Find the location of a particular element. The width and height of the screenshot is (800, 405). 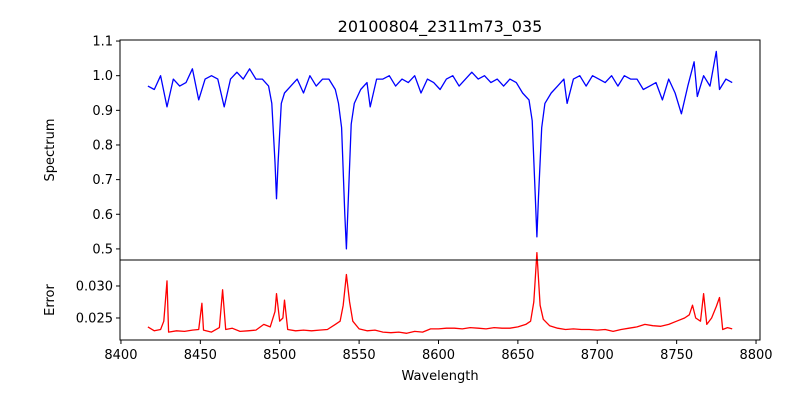

y-tick-label: 0.9 is located at coordinates (102, 111).